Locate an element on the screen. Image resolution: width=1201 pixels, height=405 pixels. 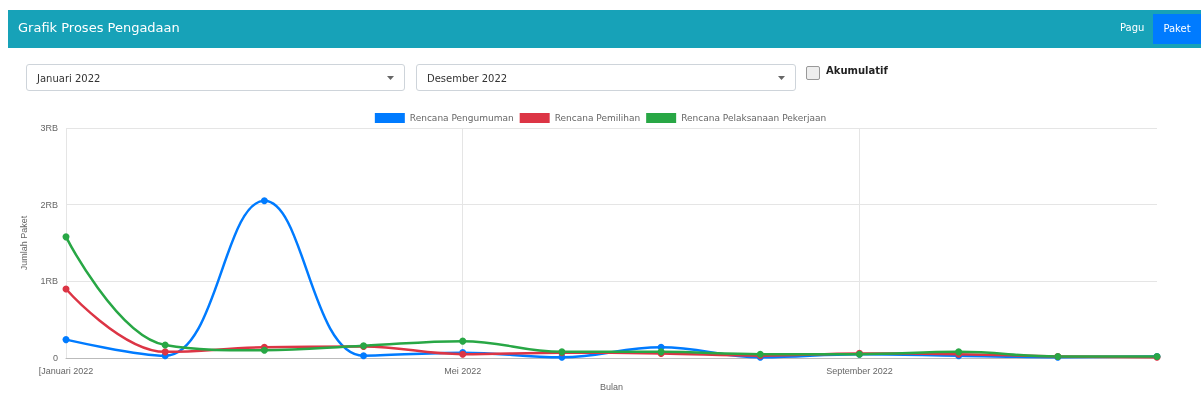
y-tick-label: 1RB is located at coordinates (49, 281).